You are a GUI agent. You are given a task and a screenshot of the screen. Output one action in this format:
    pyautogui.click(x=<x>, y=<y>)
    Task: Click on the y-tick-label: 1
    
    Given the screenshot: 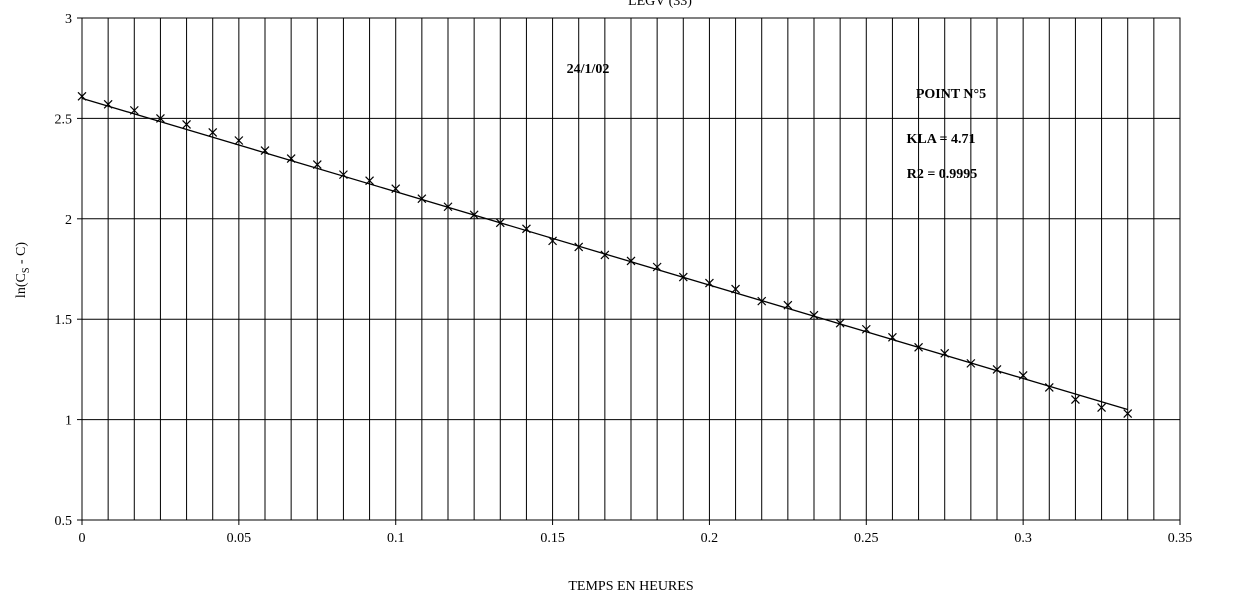 What is the action you would take?
    pyautogui.click(x=68, y=421)
    